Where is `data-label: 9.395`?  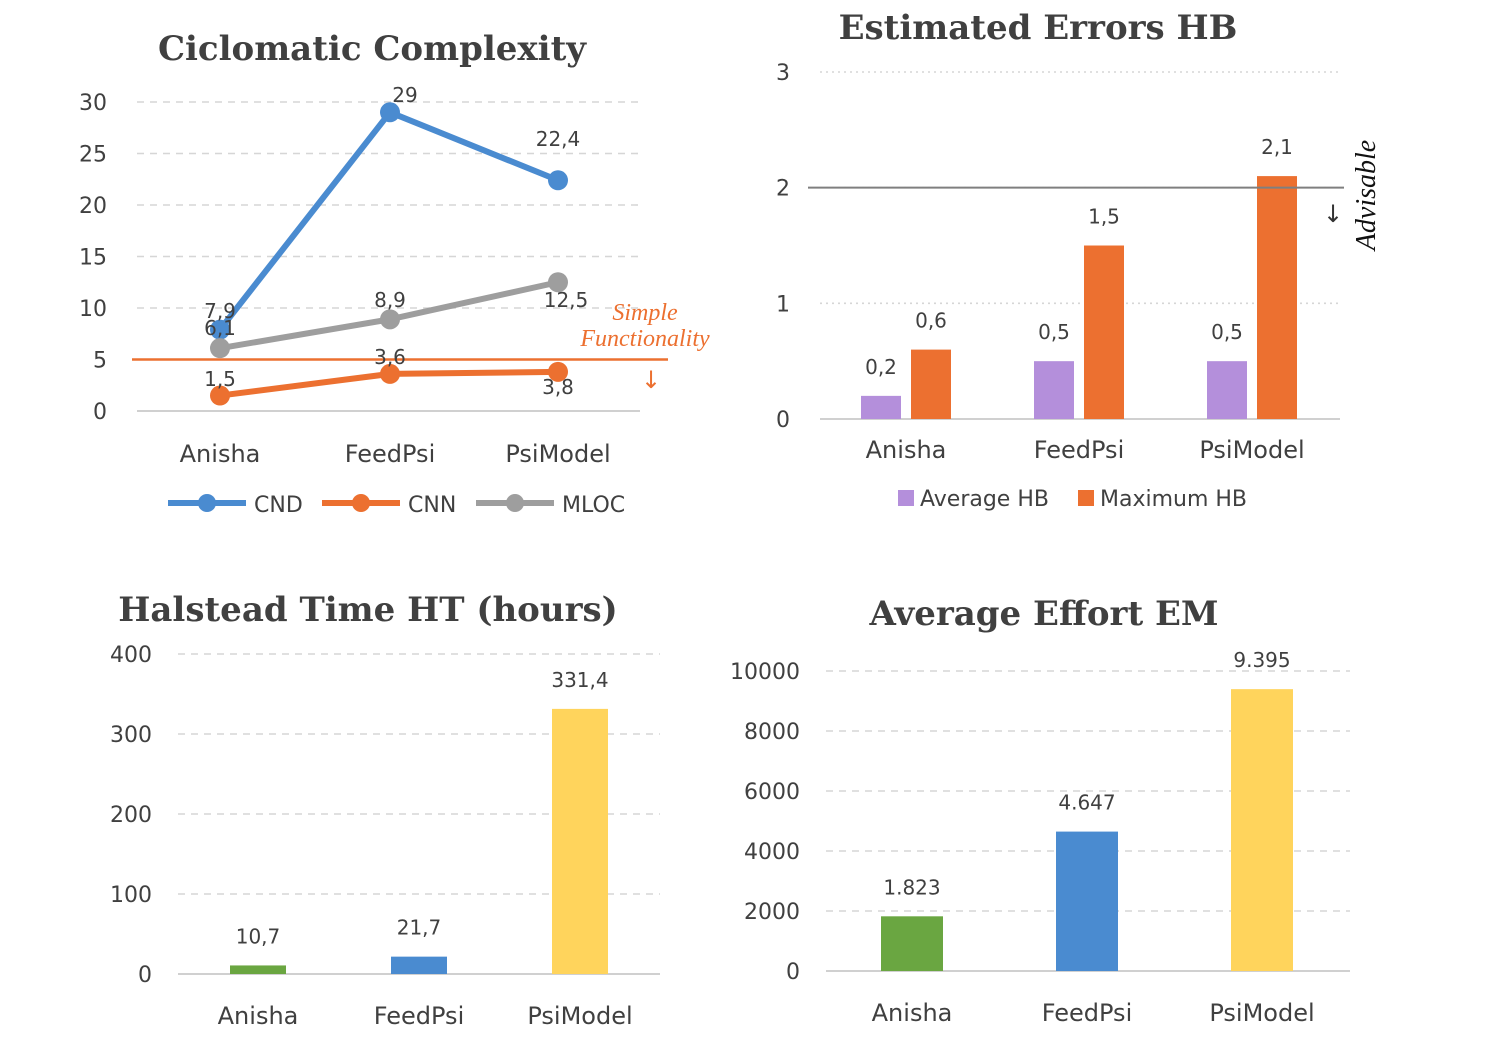 data-label: 9.395 is located at coordinates (1261, 660).